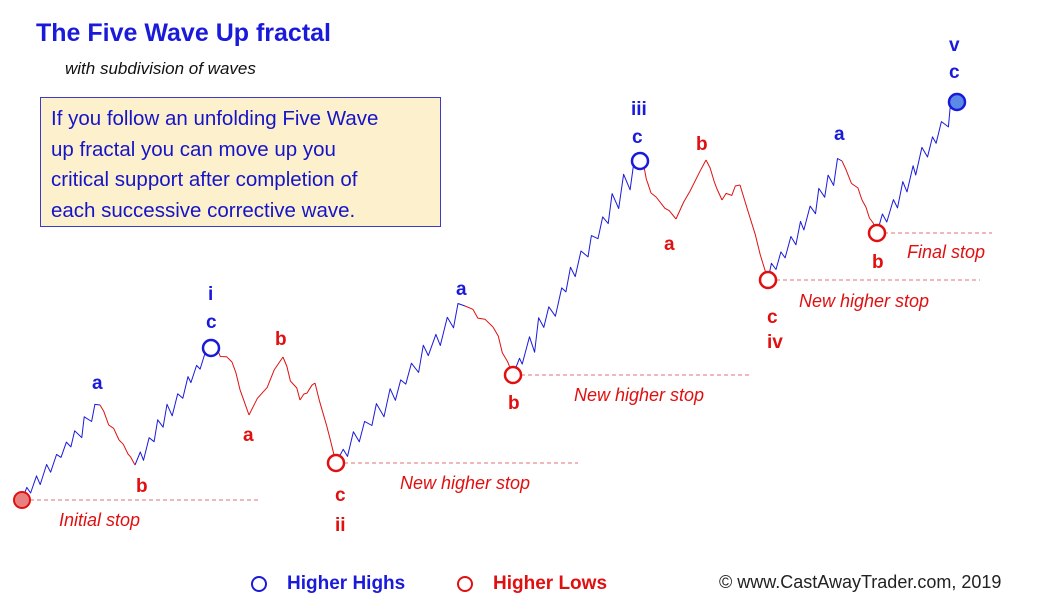  Describe the element at coordinates (259, 584) in the screenshot. I see `blue-circle-icon` at that location.